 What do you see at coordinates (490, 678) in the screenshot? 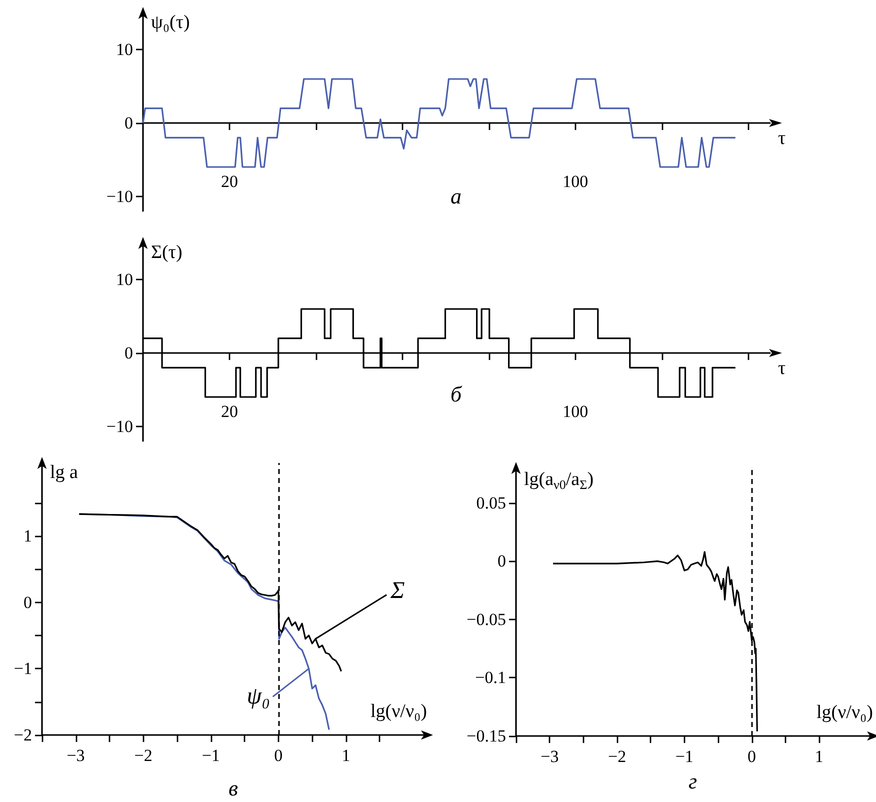
I see `y-tick-label: −0.1` at bounding box center [490, 678].